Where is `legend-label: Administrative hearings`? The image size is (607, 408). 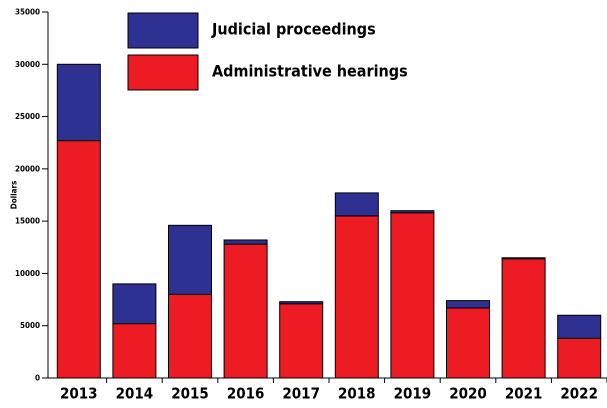 legend-label: Administrative hearings is located at coordinates (310, 71).